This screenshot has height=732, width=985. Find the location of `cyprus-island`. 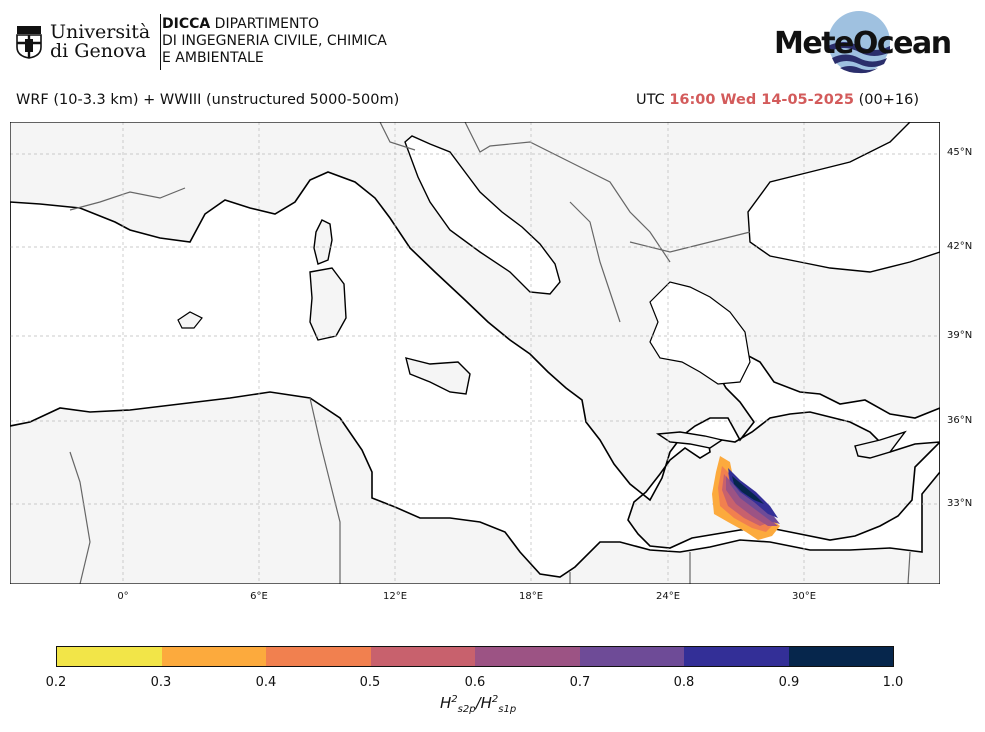

cyprus-island is located at coordinates (880, 444).